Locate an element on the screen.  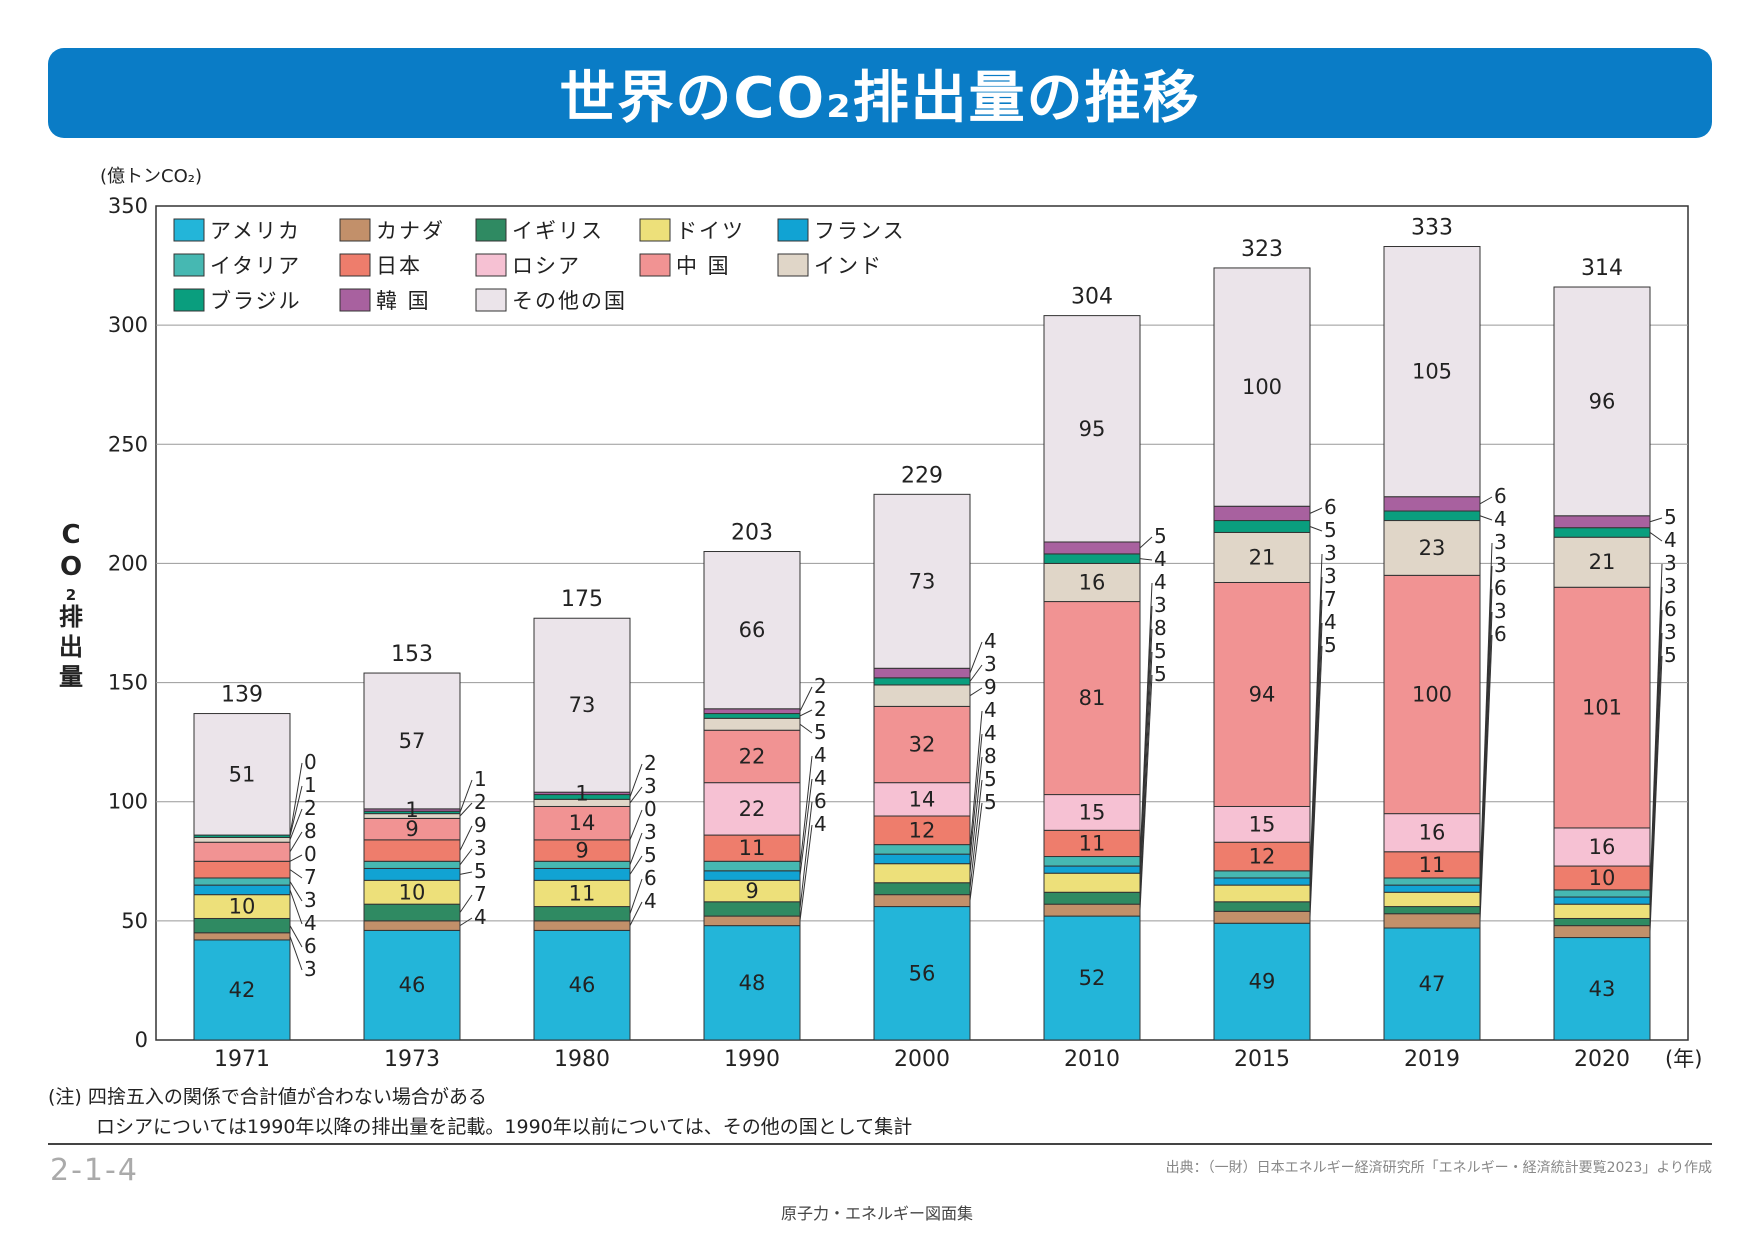
y-axis-label-char: 排 is located at coordinates (71, 617).